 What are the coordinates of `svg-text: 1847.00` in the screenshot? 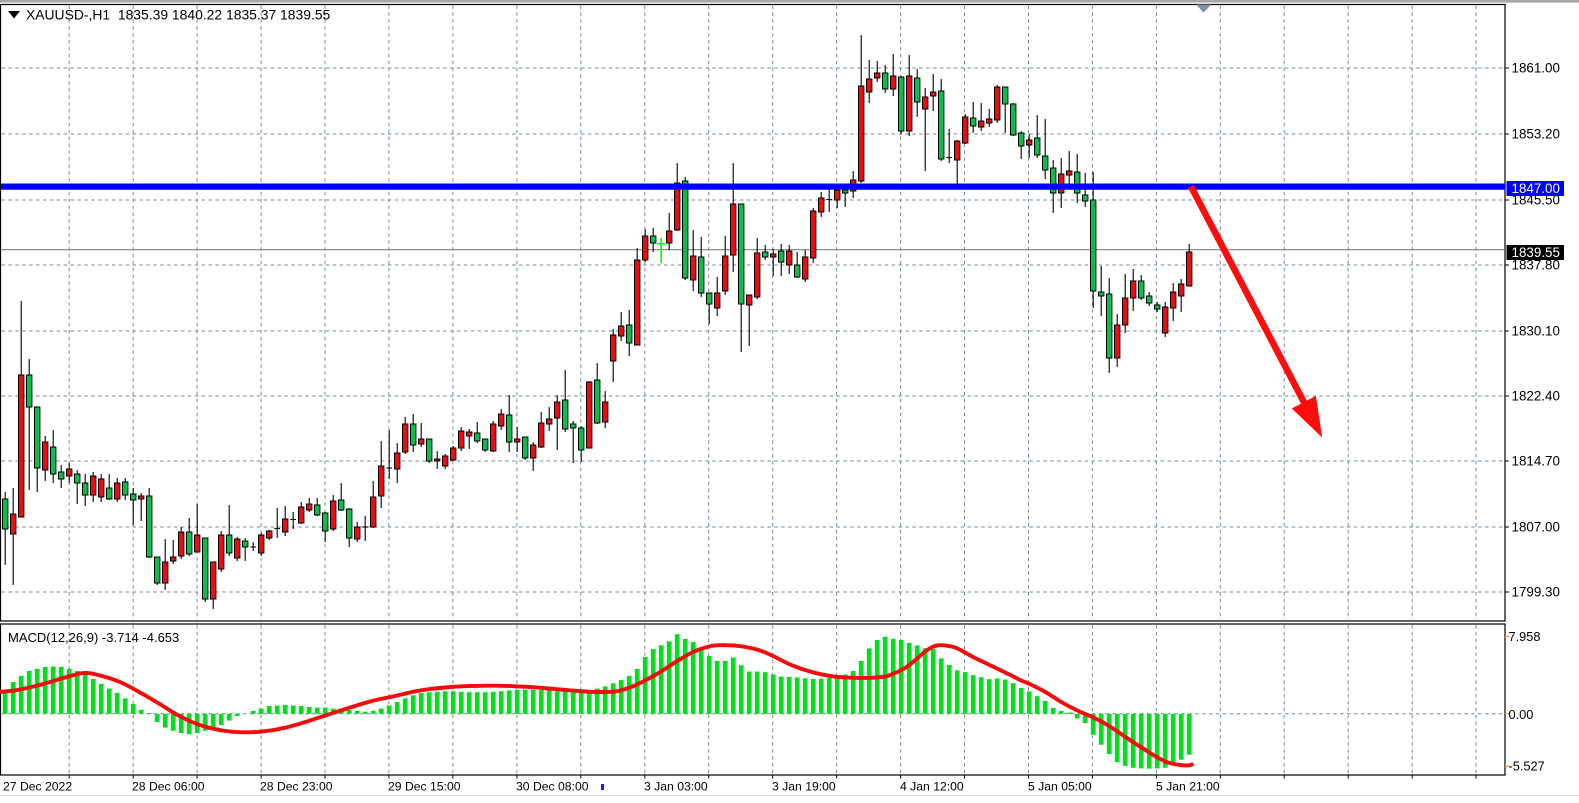 It's located at (1536, 188).